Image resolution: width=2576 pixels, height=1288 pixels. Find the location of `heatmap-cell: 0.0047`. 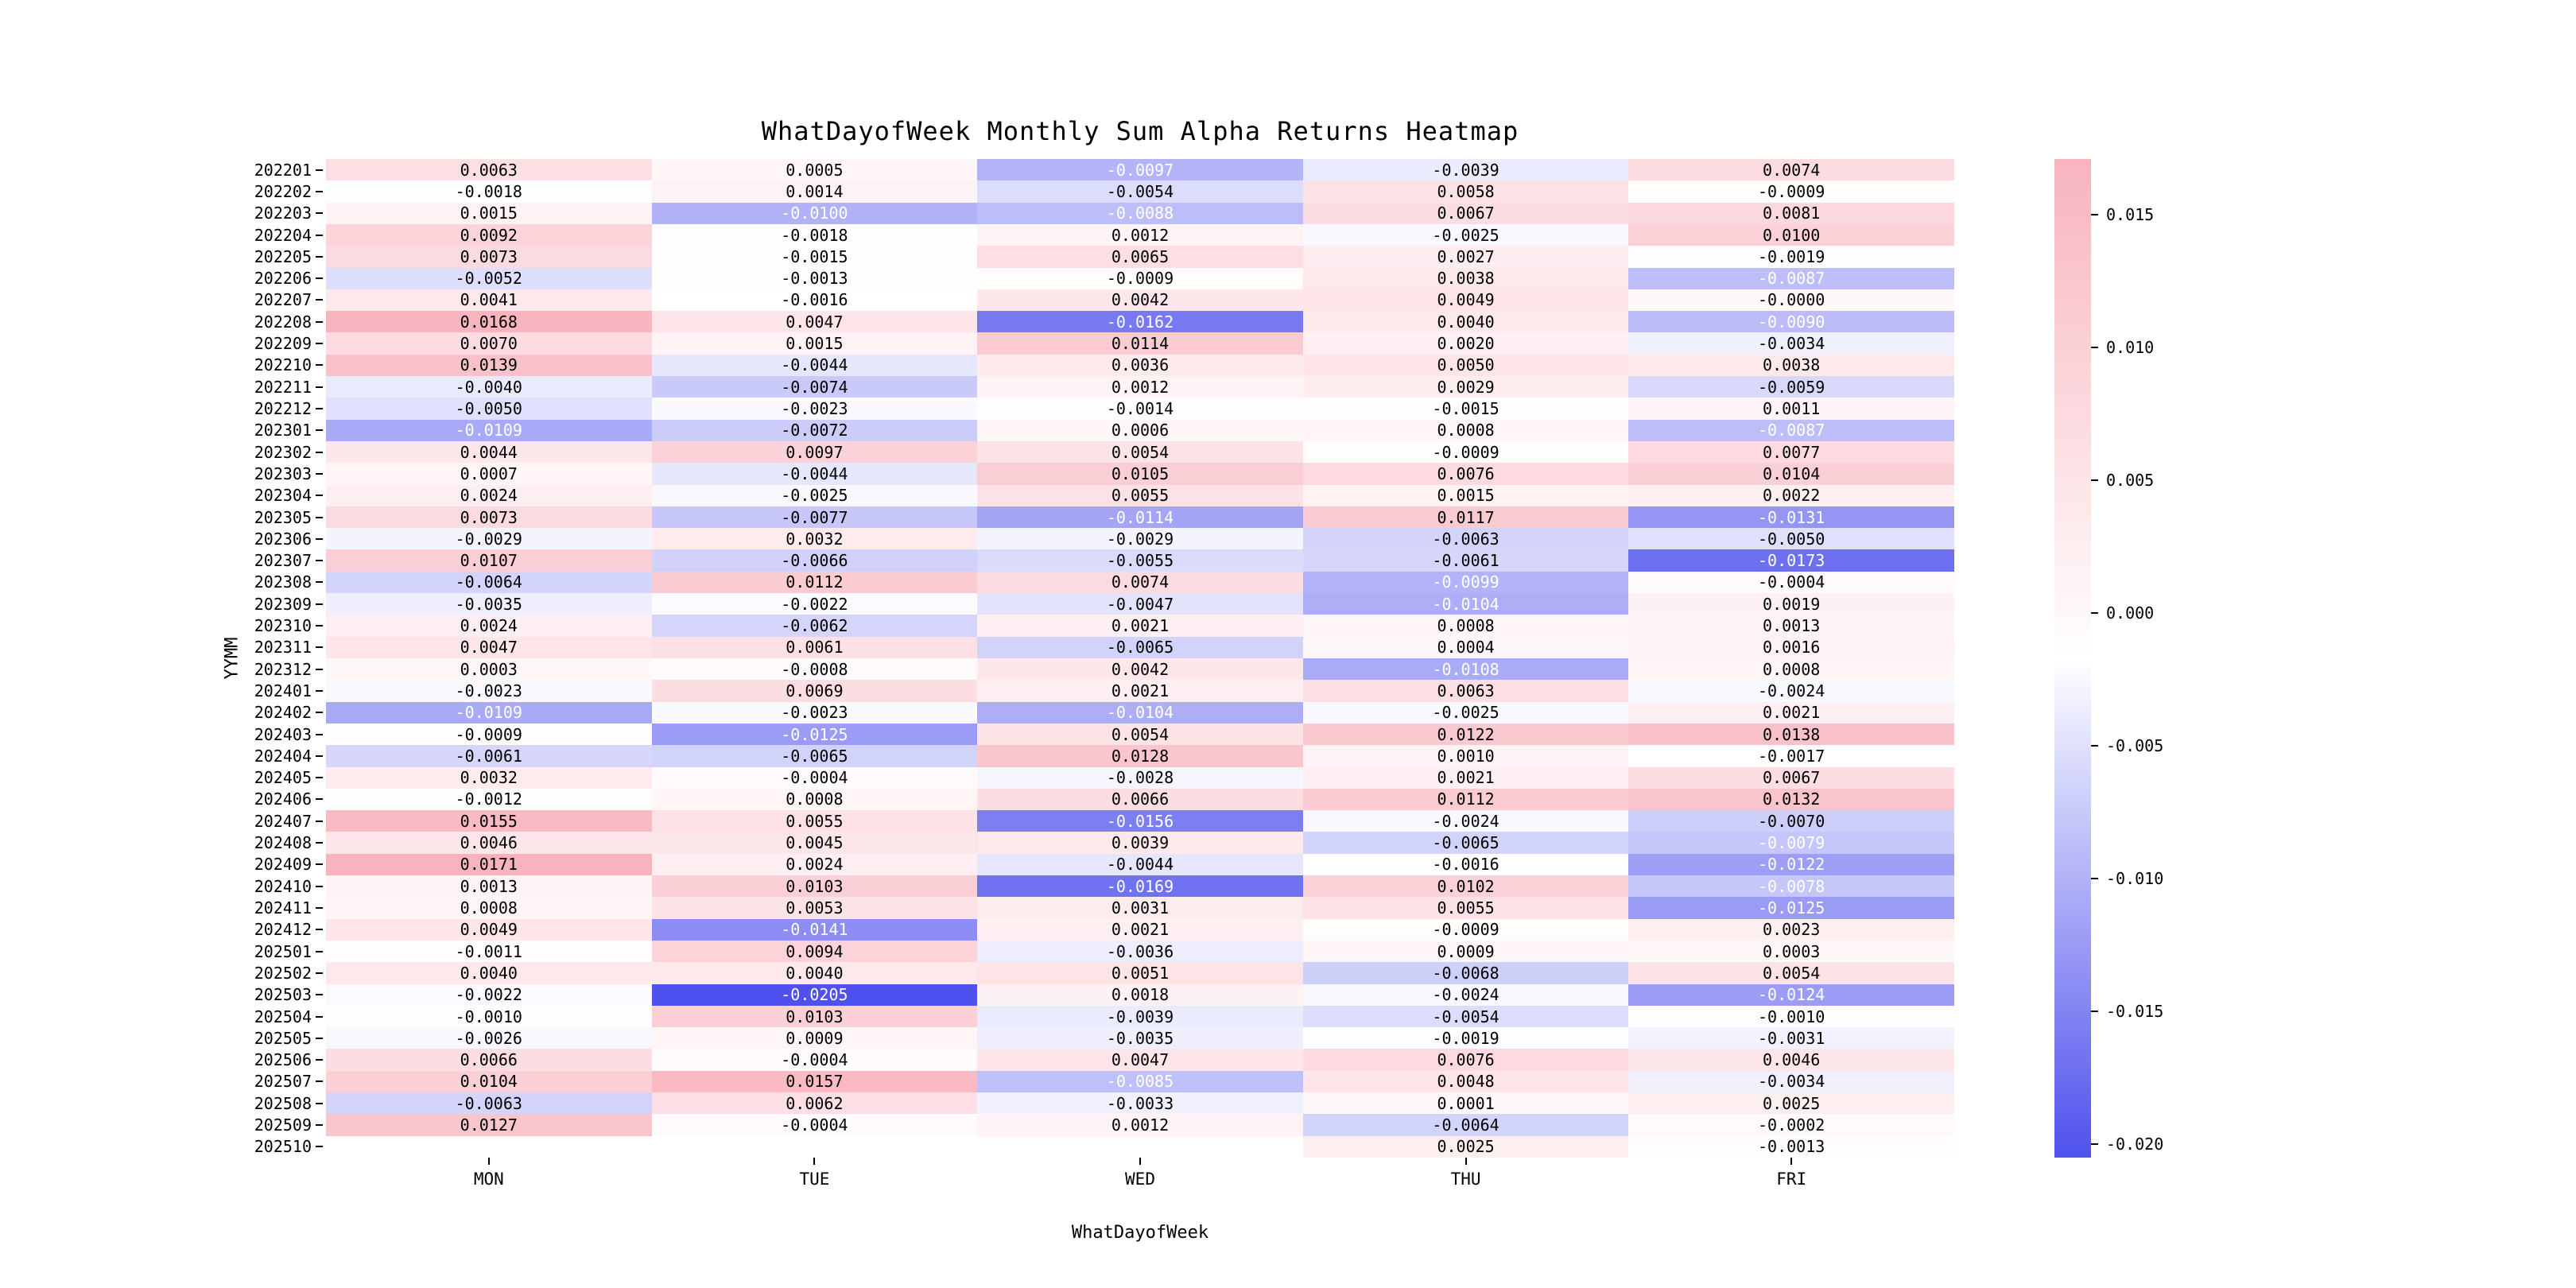

heatmap-cell: 0.0047 is located at coordinates (489, 647).